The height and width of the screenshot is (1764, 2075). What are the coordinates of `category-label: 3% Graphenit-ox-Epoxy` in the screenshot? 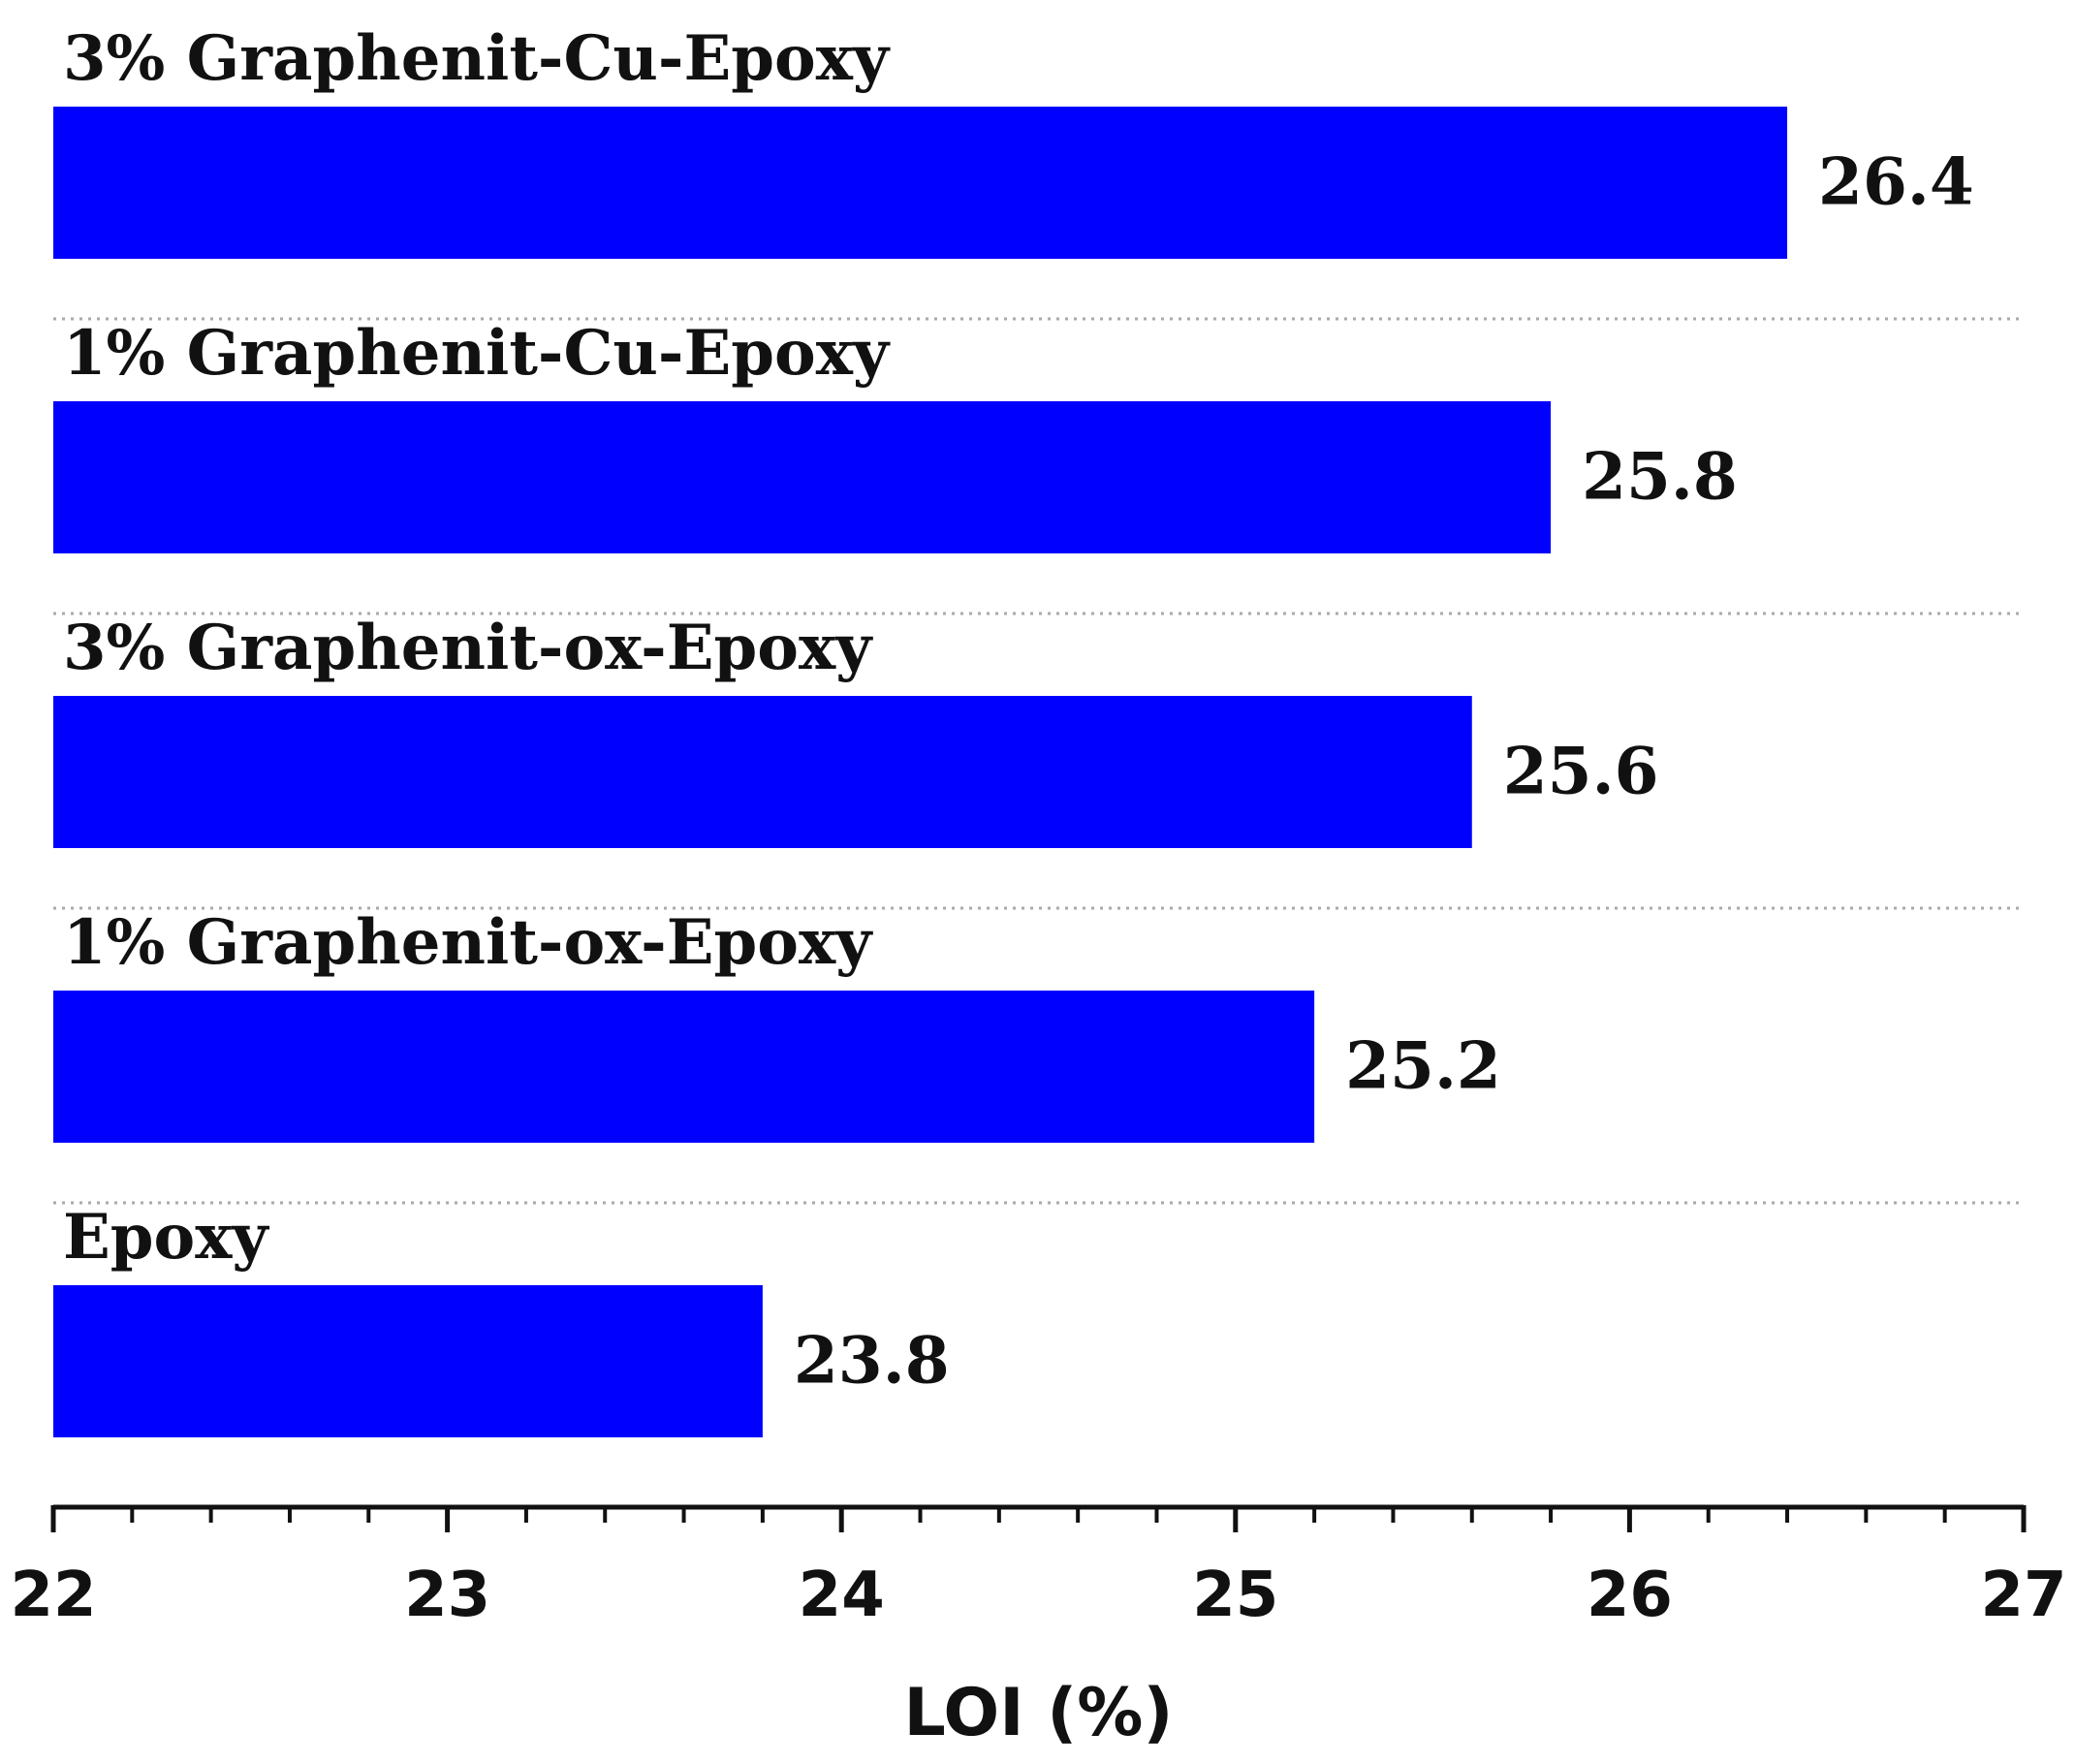 It's located at (468, 648).